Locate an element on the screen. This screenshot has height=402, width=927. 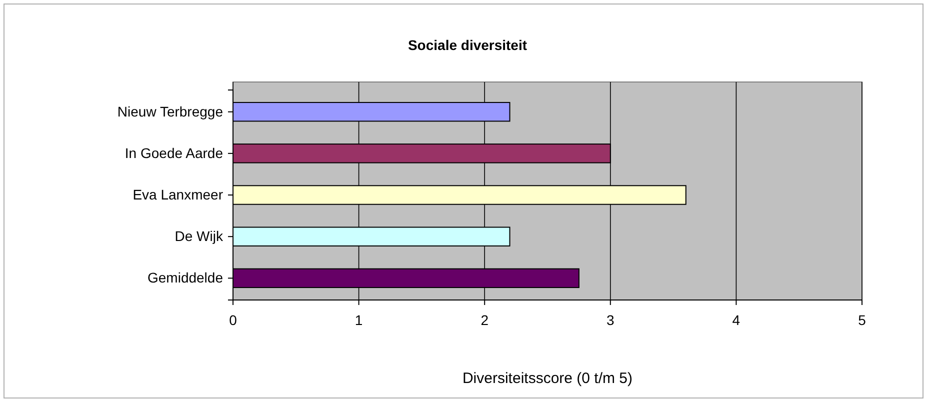
y-tick-label: In Goede Aarde is located at coordinates (174, 152).